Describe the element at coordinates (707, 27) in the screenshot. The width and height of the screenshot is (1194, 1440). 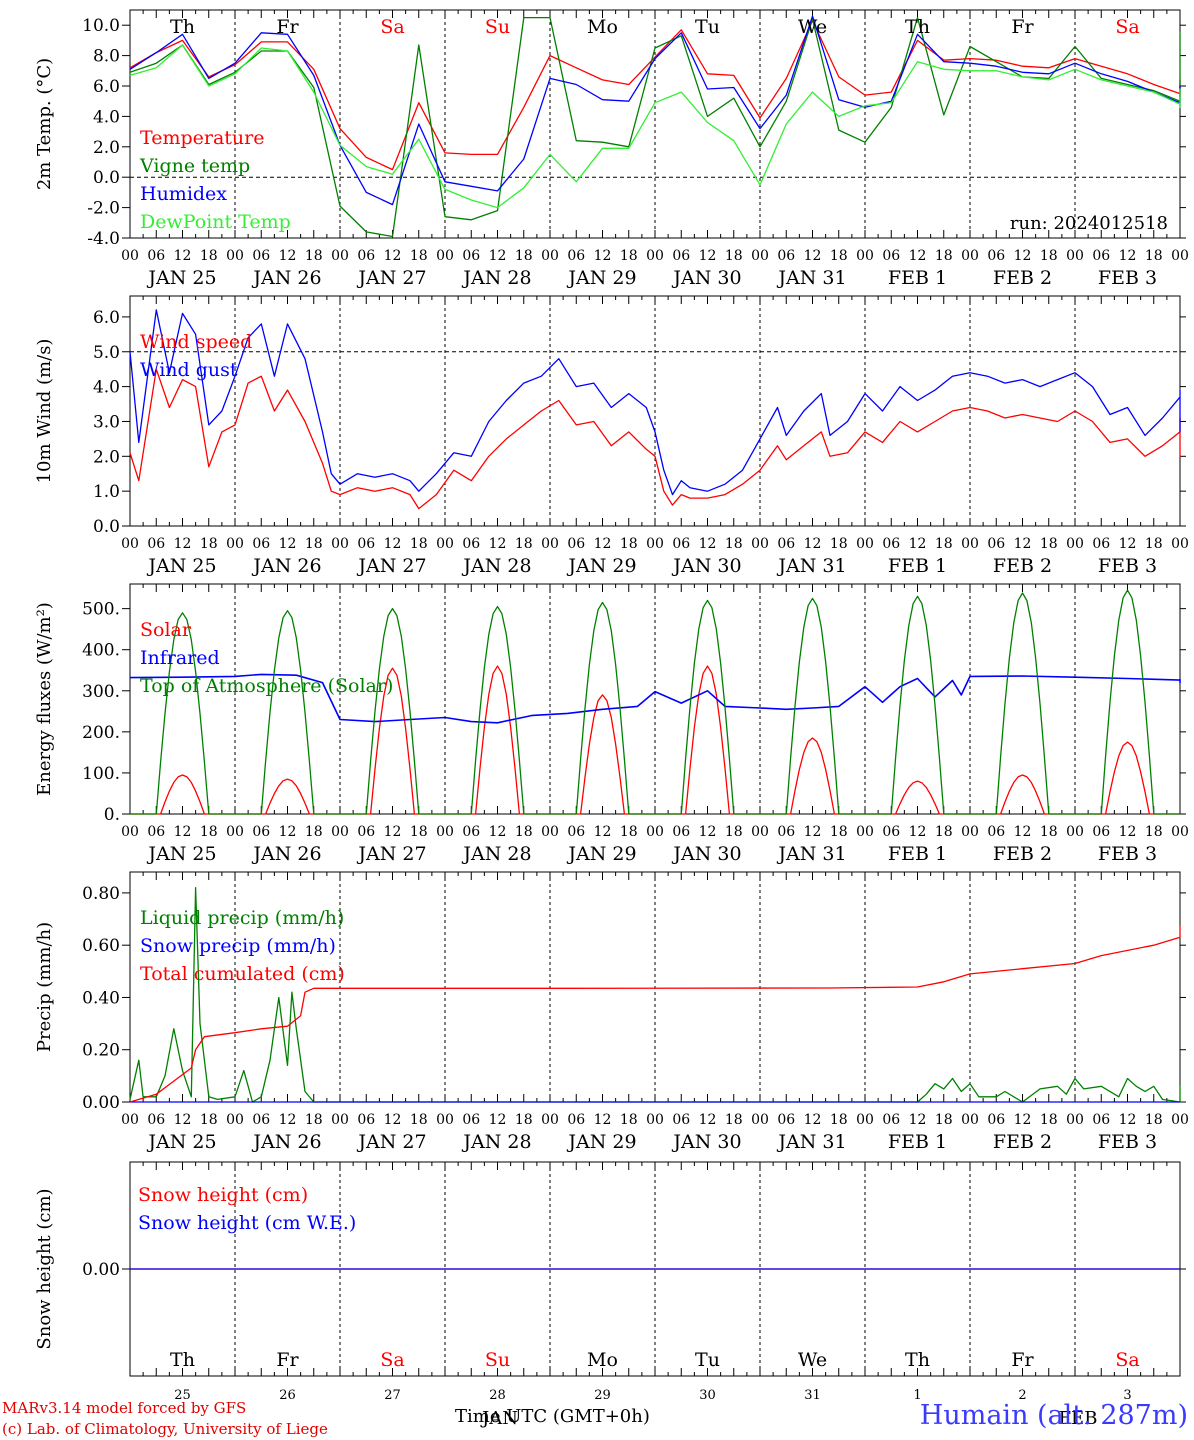
I see `weekday-label: Tu` at that location.